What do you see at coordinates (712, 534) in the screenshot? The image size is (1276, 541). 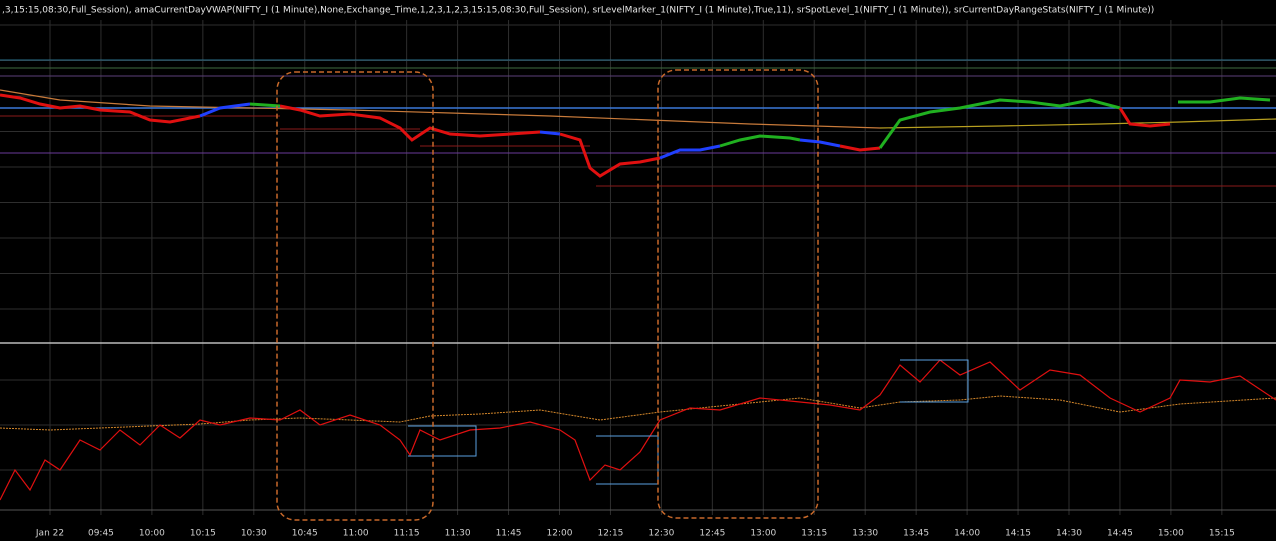 I see `x-tick-label: 12:45` at bounding box center [712, 534].